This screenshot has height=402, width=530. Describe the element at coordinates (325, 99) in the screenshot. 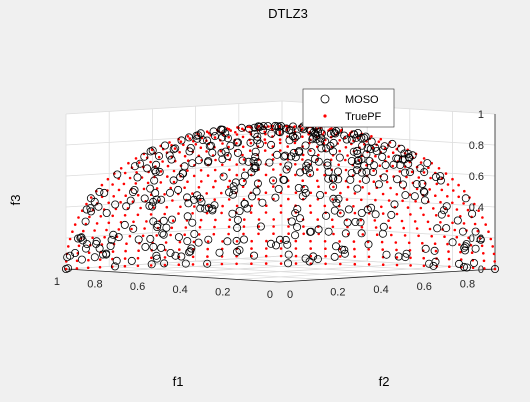

I see `legend-moso-marker` at that location.